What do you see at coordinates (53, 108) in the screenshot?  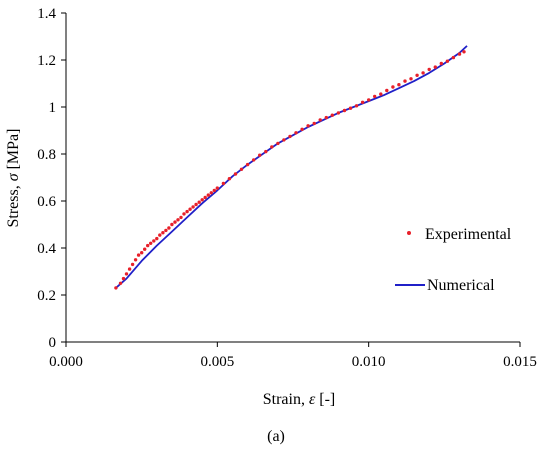 I see `y-tick-label: 1` at bounding box center [53, 108].